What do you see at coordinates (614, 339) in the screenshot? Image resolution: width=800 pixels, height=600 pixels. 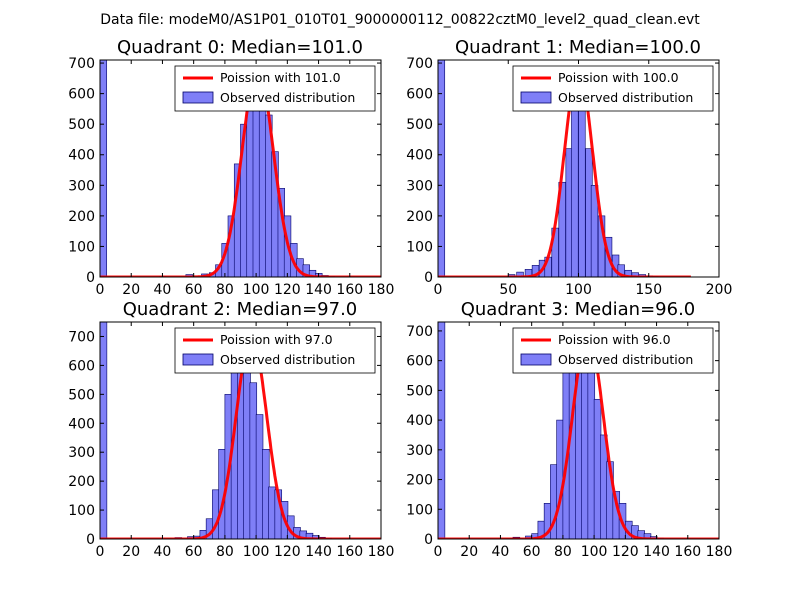 I see `legend-line-label: Poission with 96.0` at bounding box center [614, 339].